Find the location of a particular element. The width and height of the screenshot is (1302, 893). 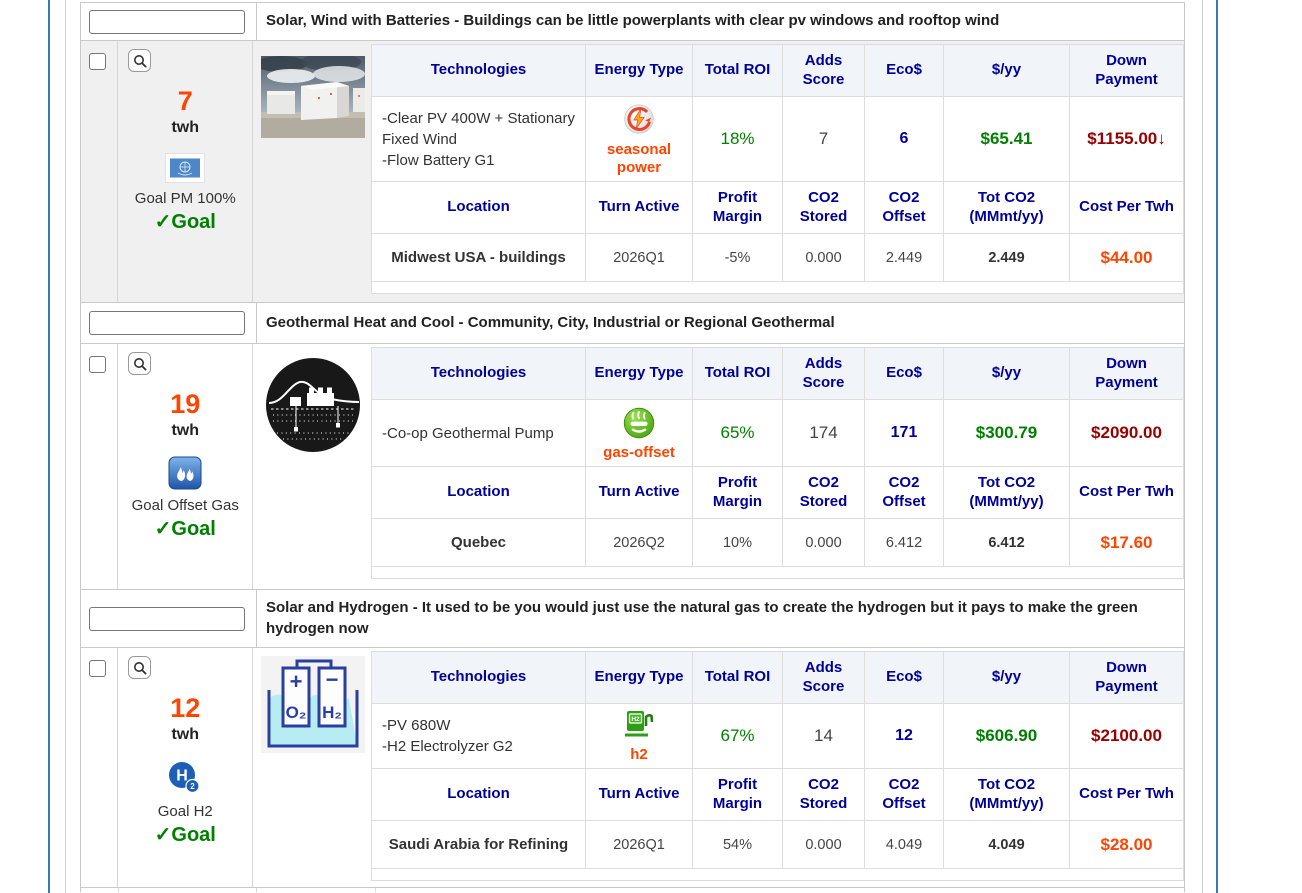

column-header: Profit Margin is located at coordinates (737, 794).